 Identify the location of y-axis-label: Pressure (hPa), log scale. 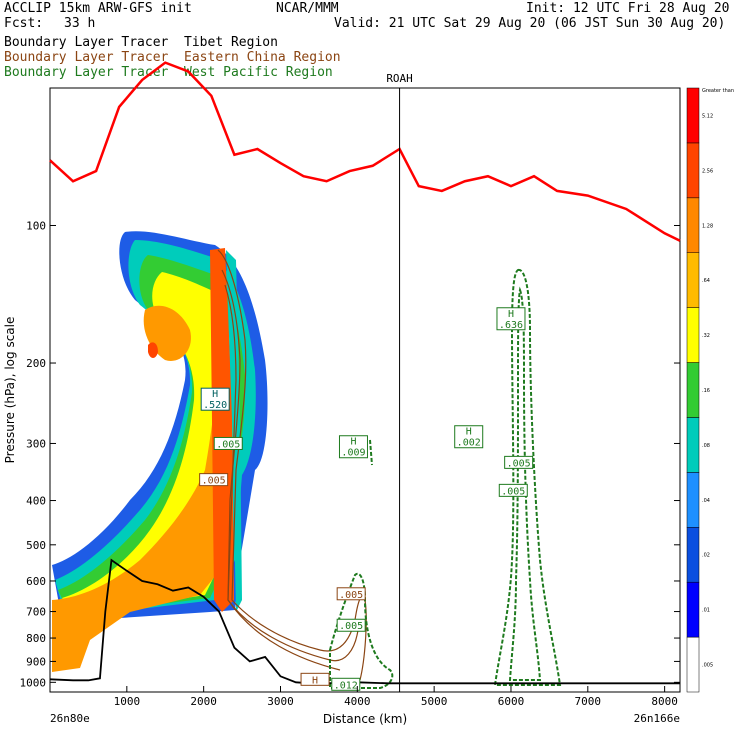
(10, 390).